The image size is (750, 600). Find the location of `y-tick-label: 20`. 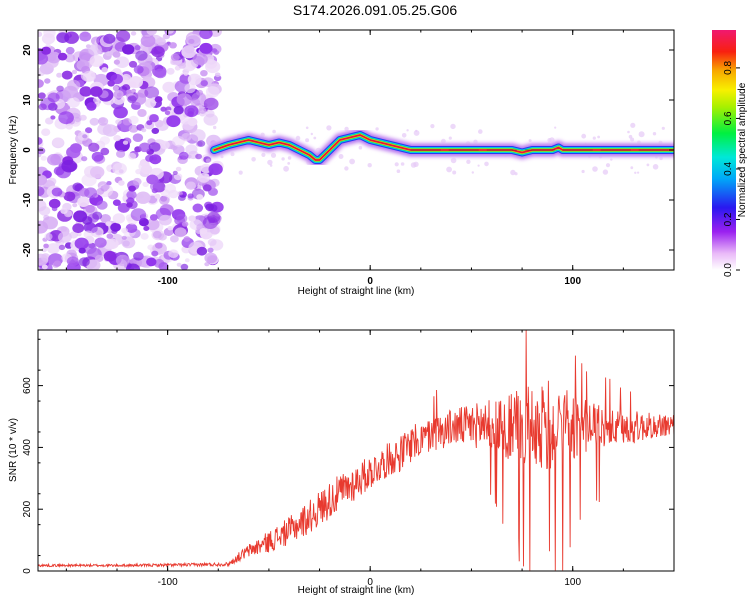

y-tick-label: 20 is located at coordinates (27, 50).